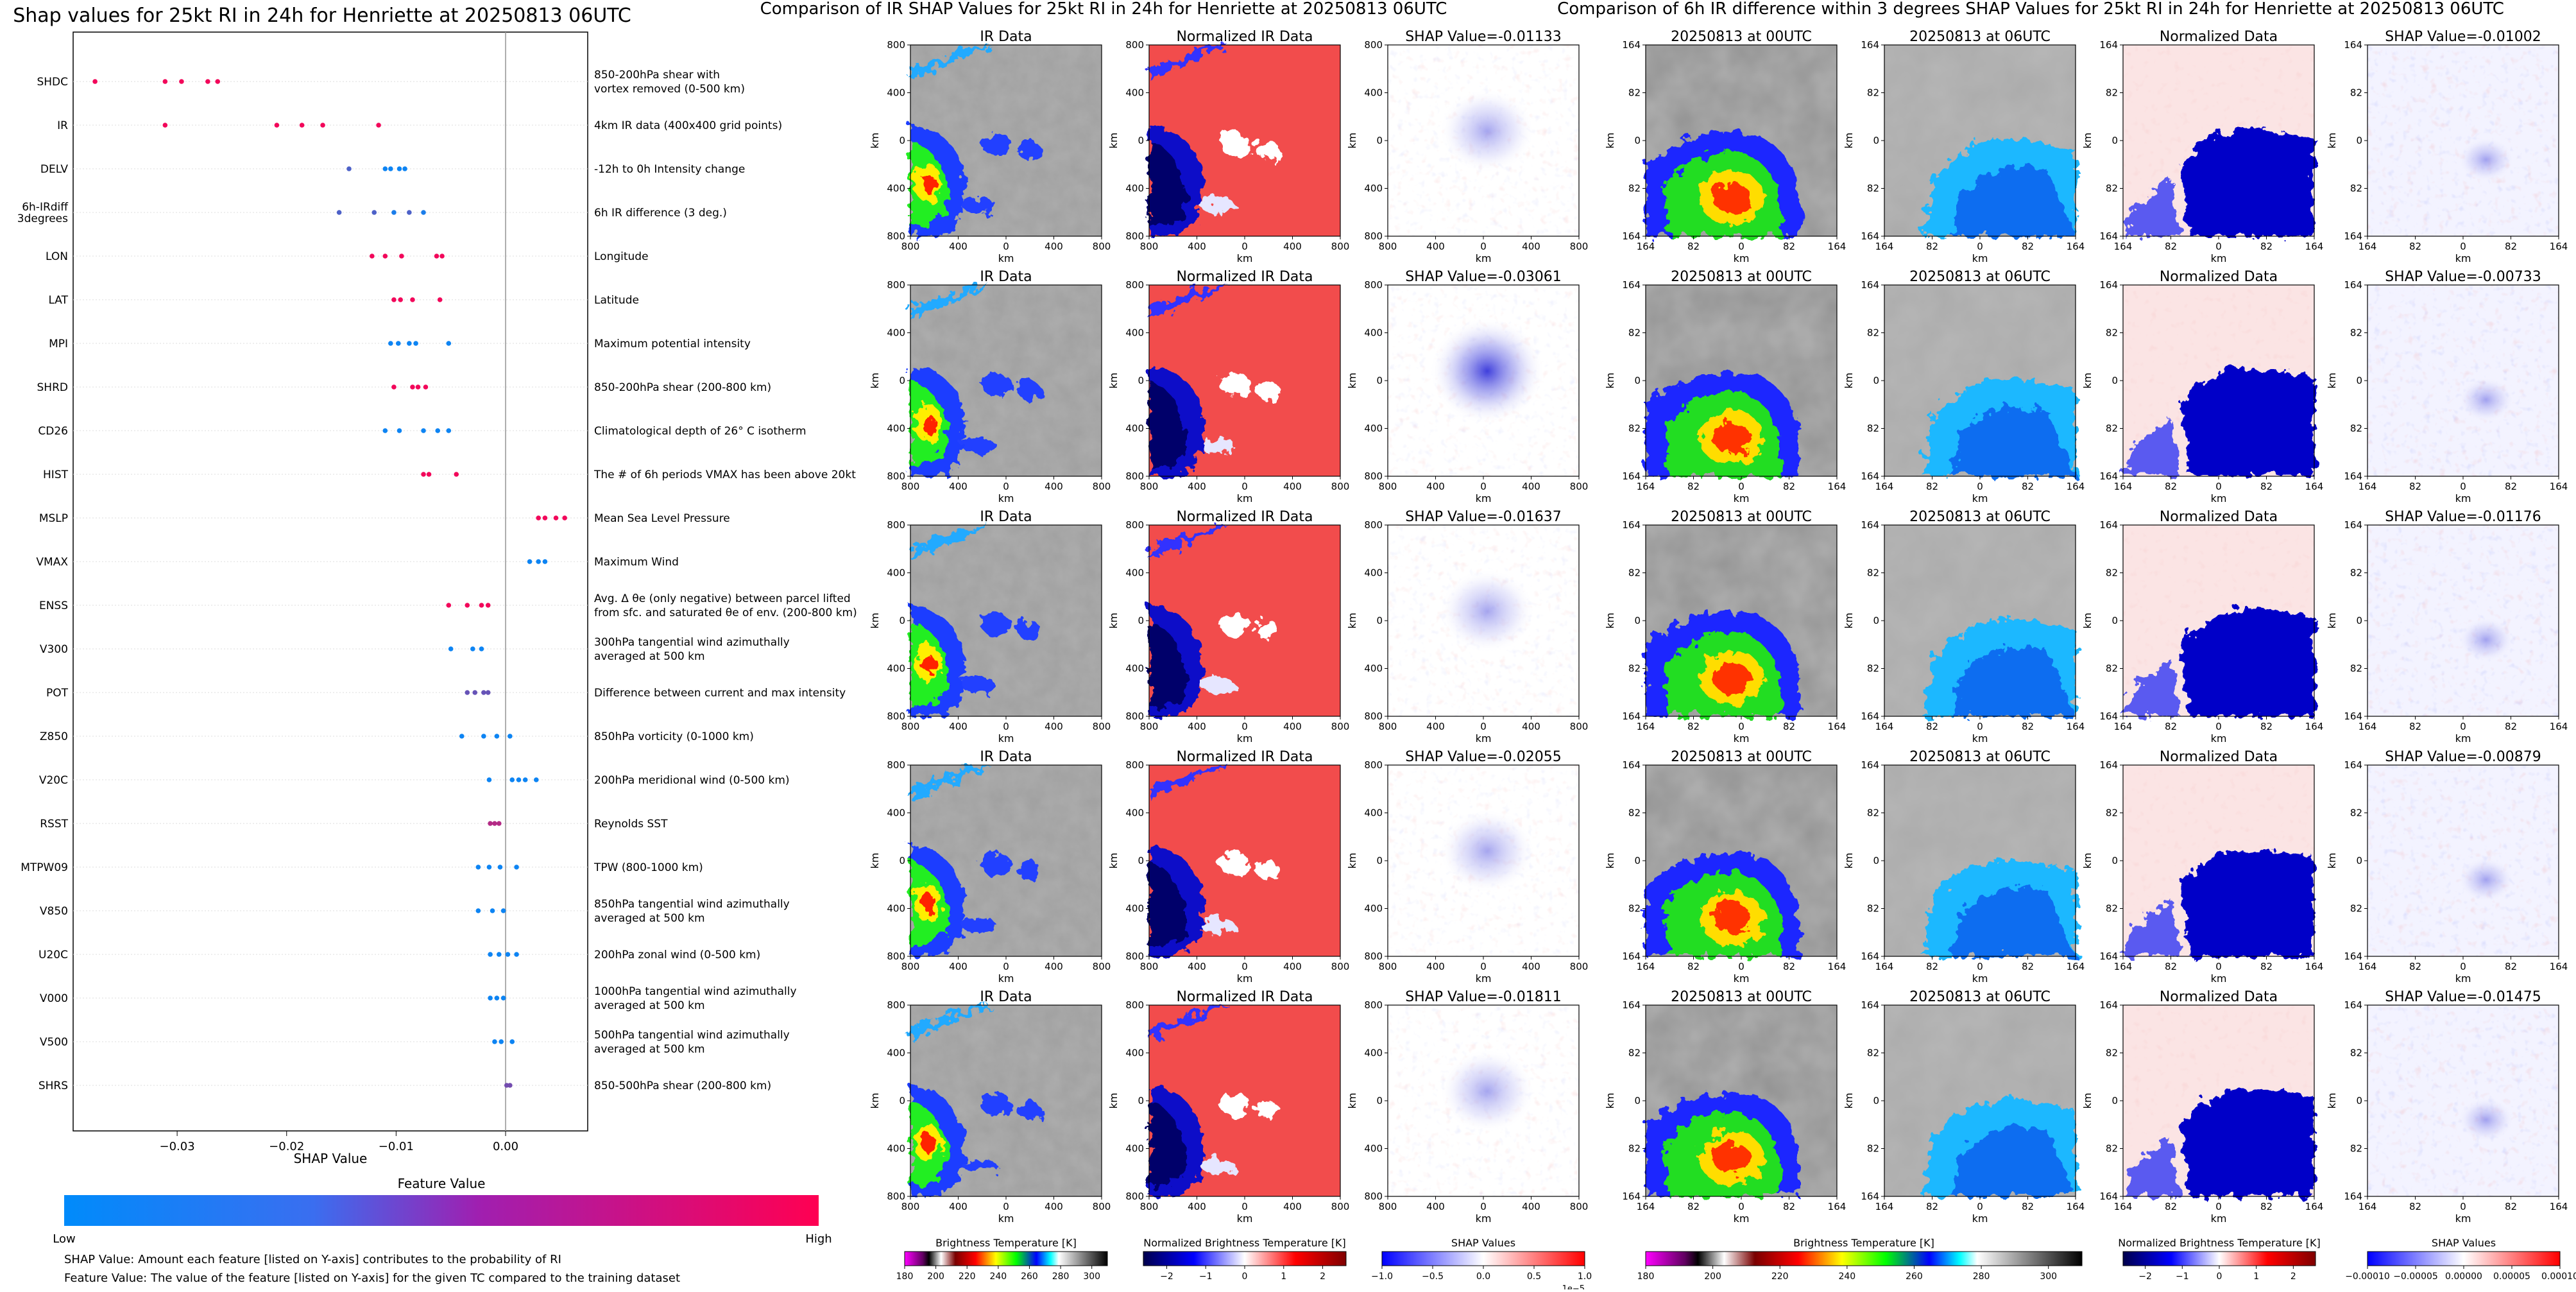  I want to click on shap-panel-title: SHAP Value=-0.00733, so click(2463, 277).